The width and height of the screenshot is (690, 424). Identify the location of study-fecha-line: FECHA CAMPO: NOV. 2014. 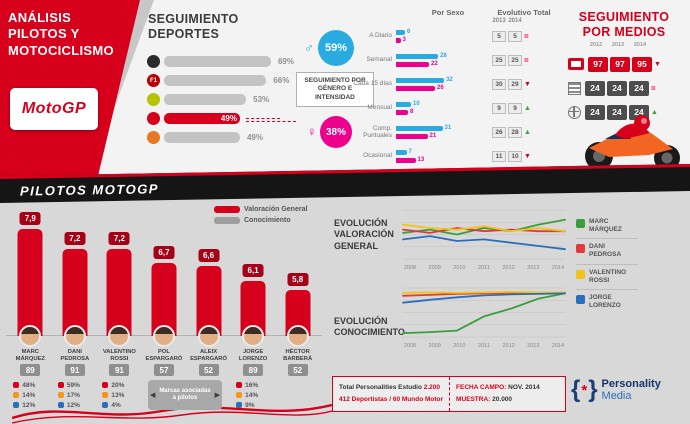
(498, 388).